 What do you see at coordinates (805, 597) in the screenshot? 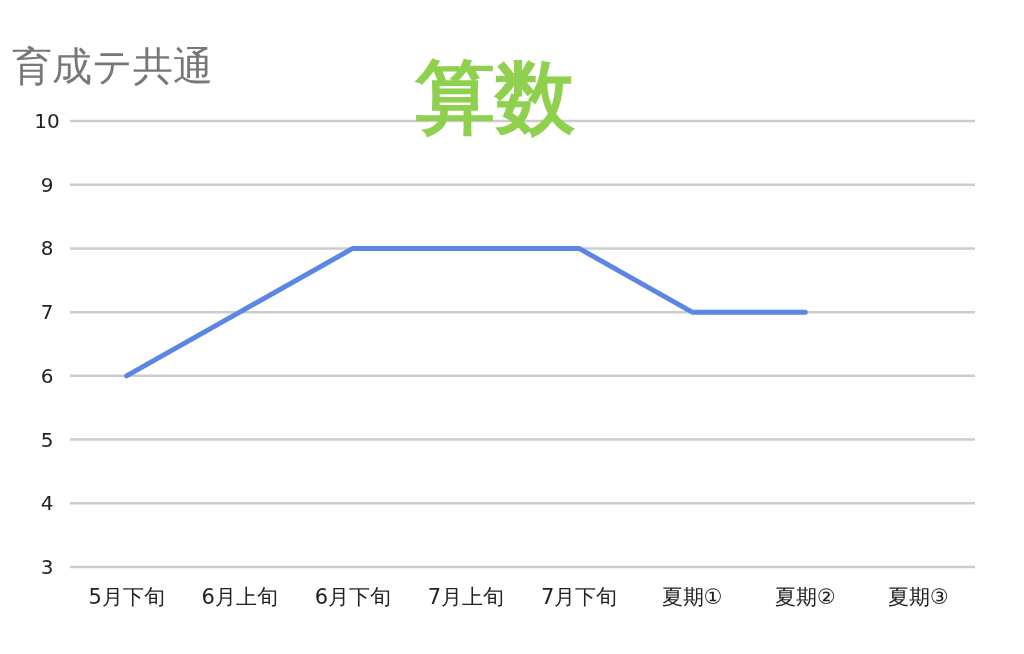
I see `x-tick-label: 夏期②` at bounding box center [805, 597].